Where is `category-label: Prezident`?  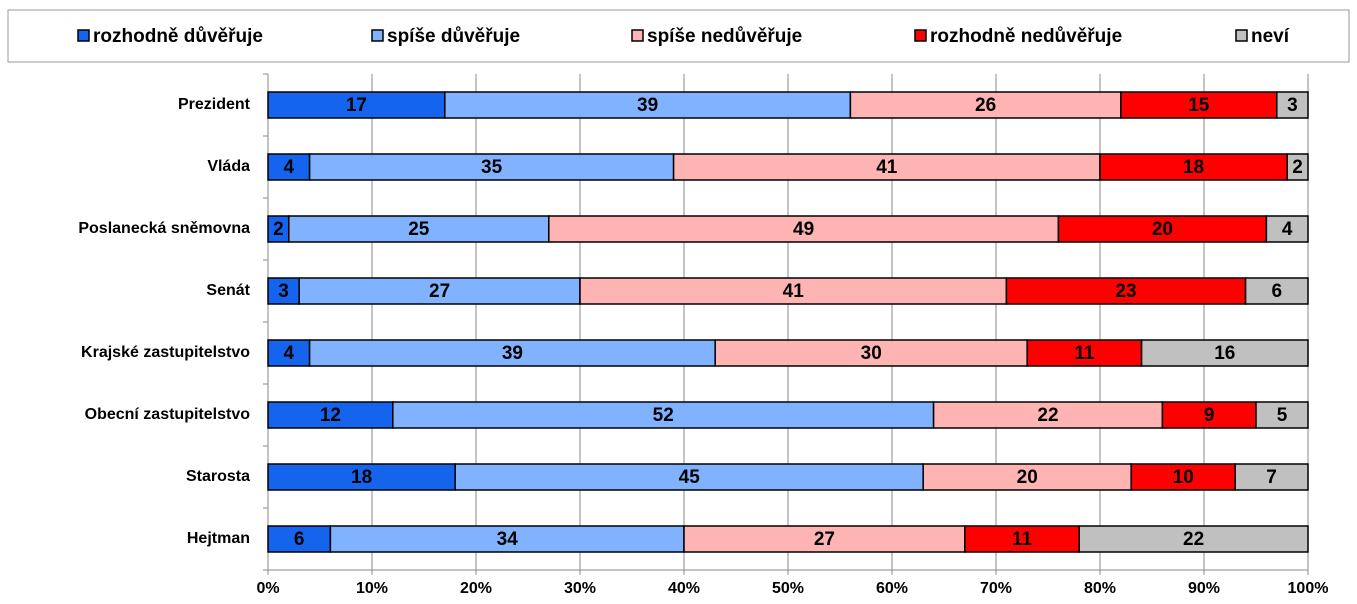
category-label: Prezident is located at coordinates (214, 104).